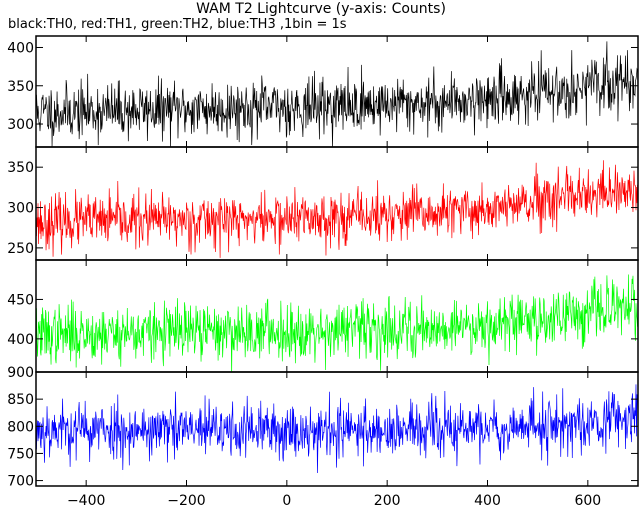 Image resolution: width=642 pixels, height=505 pixels. What do you see at coordinates (321, 9) in the screenshot?
I see `chart-title: WAM T2 Lightcurve (y-axis: Counts)` at bounding box center [321, 9].